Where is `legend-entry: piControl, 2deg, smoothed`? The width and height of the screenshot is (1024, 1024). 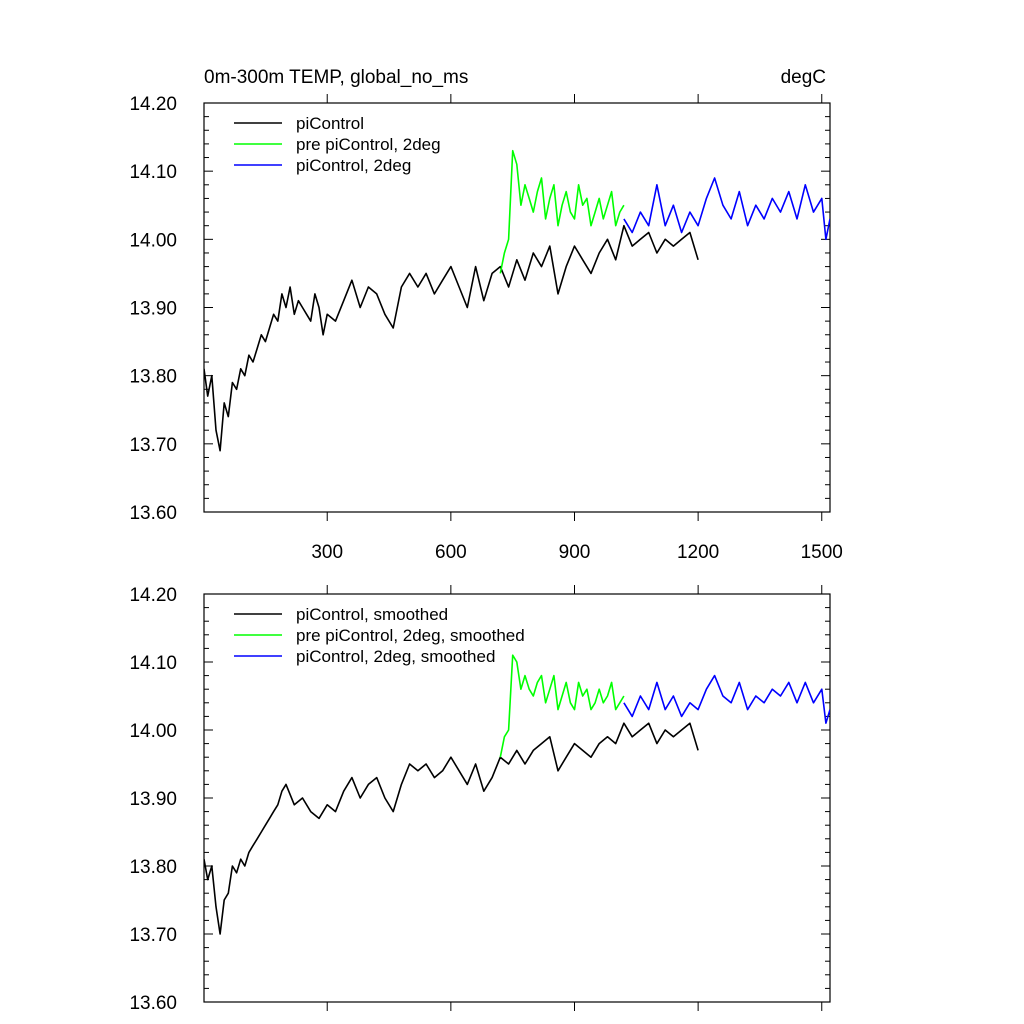
legend-entry: piControl, 2deg, smoothed is located at coordinates (395, 656).